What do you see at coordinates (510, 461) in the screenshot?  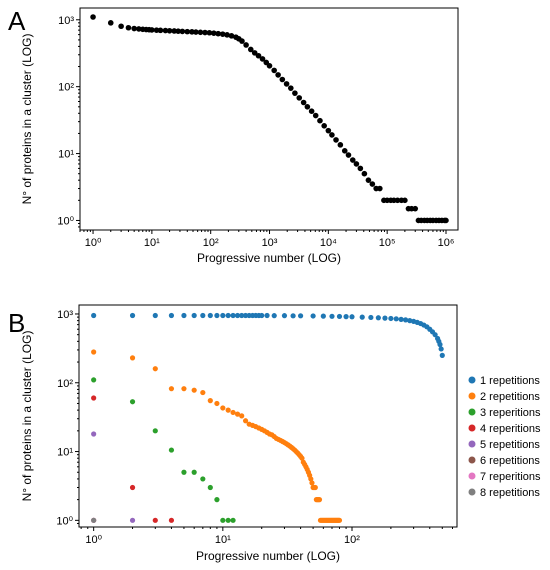 I see `legend-label: 6 repetitions` at bounding box center [510, 461].